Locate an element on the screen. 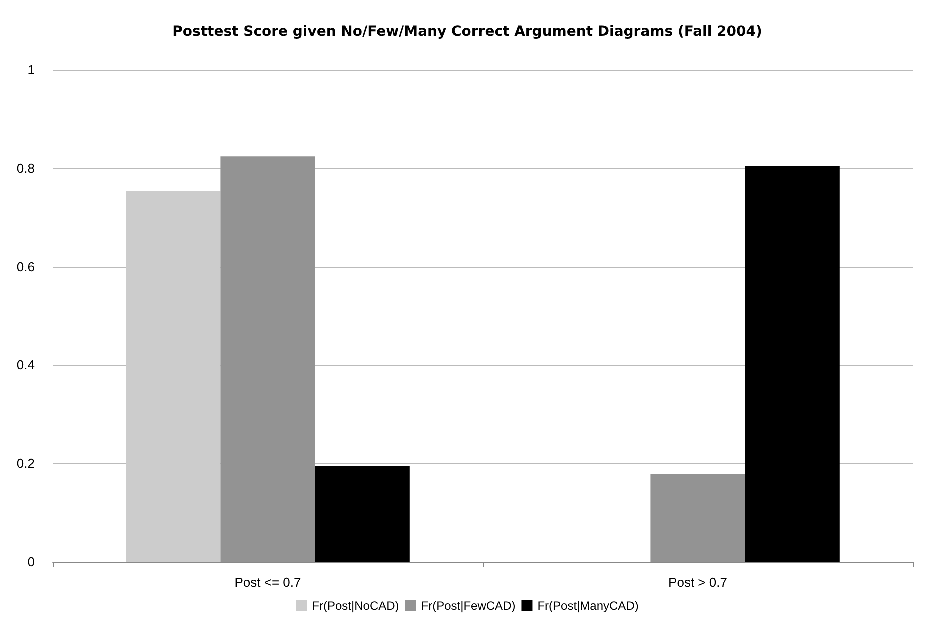 Image resolution: width=935 pixels, height=635 pixels. x-tick-label: Post > 0.7 is located at coordinates (698, 582).